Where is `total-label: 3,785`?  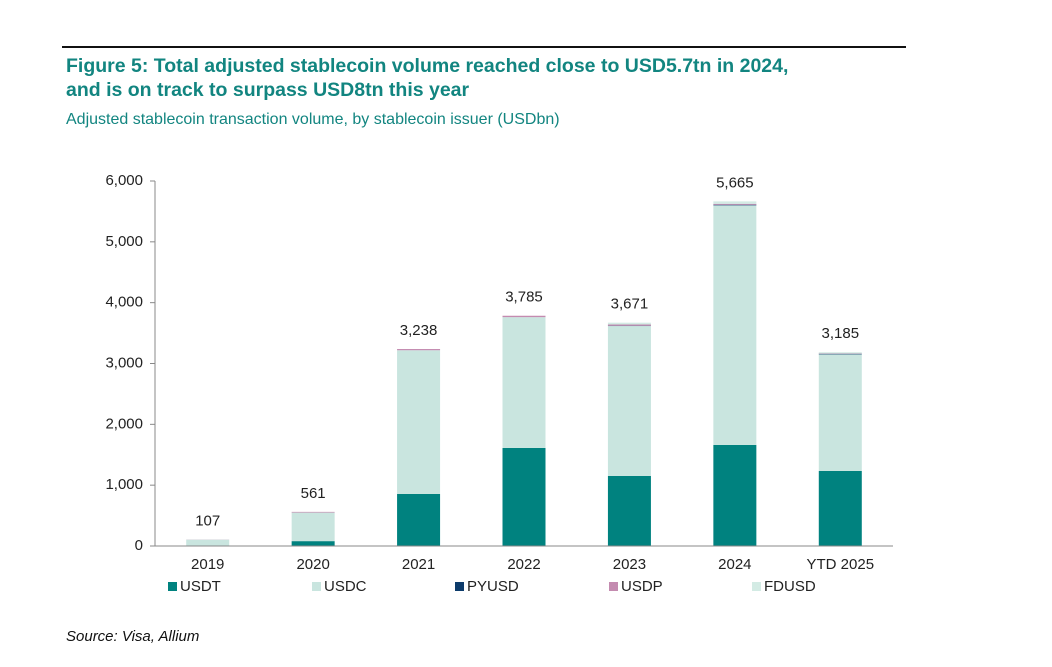 total-label: 3,785 is located at coordinates (524, 297).